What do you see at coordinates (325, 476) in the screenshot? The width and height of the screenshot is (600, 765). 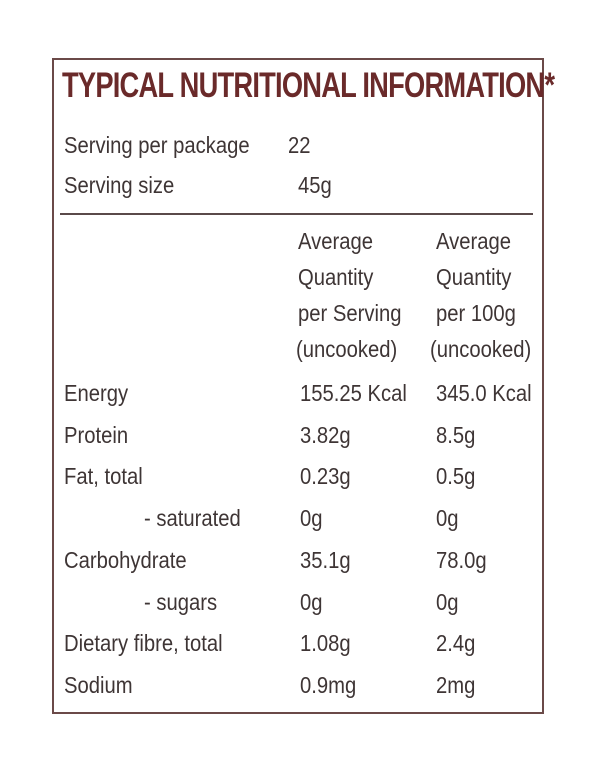 I see `row-fat-total-per-serving: 0.23g` at bounding box center [325, 476].